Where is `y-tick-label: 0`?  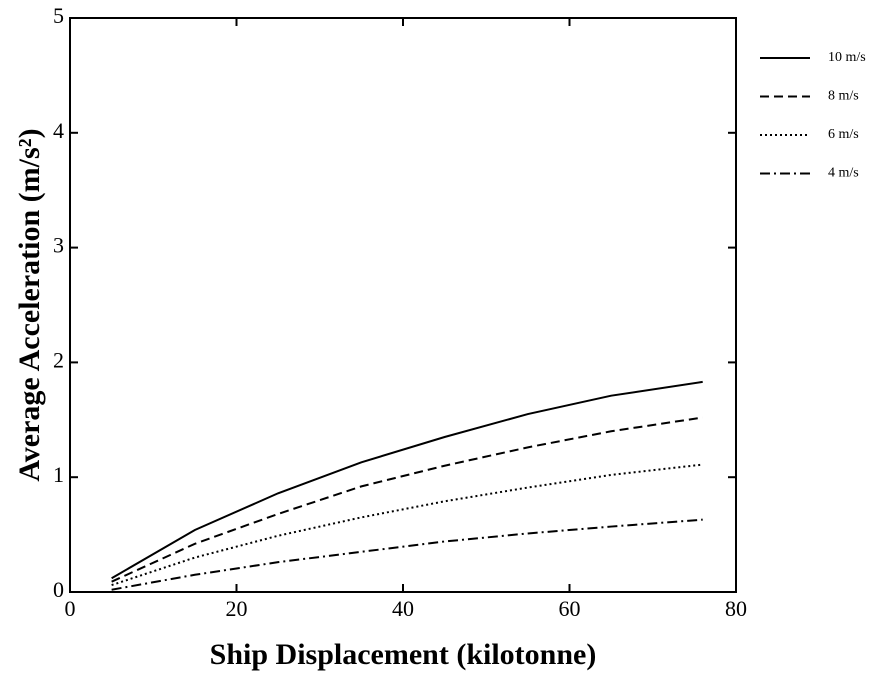
y-tick-label: 0 is located at coordinates (58, 589).